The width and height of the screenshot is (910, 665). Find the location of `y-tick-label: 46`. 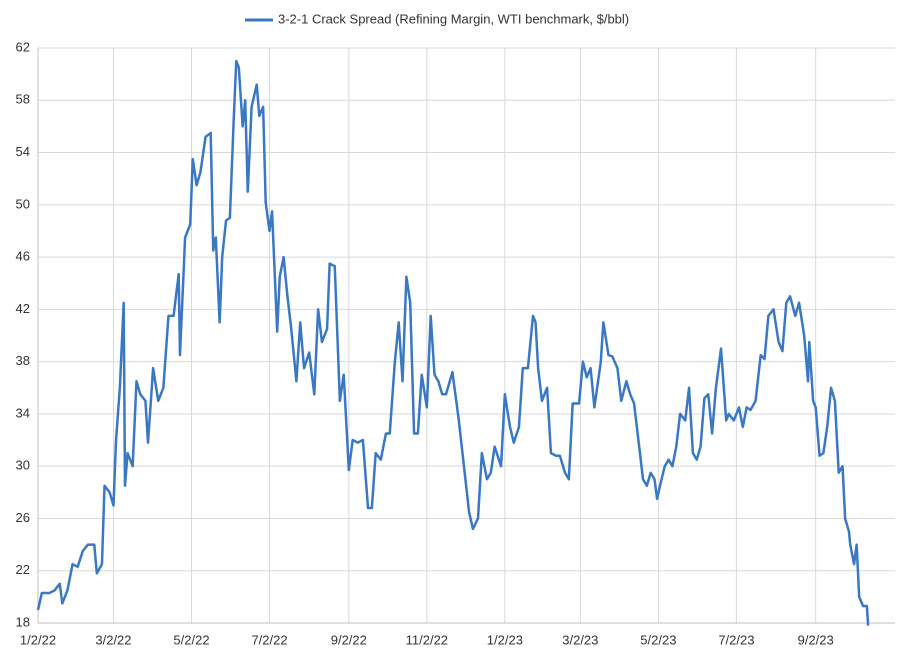

y-tick-label: 46 is located at coordinates (23, 256).